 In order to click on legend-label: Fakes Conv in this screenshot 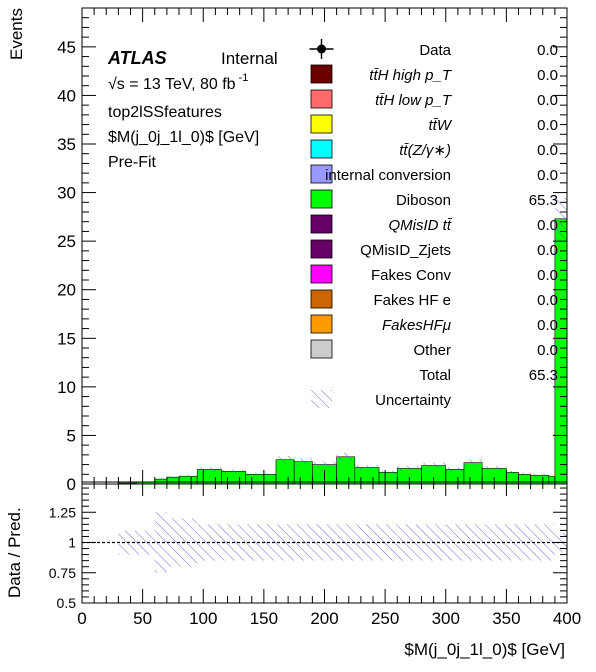, I will do `click(411, 275)`.